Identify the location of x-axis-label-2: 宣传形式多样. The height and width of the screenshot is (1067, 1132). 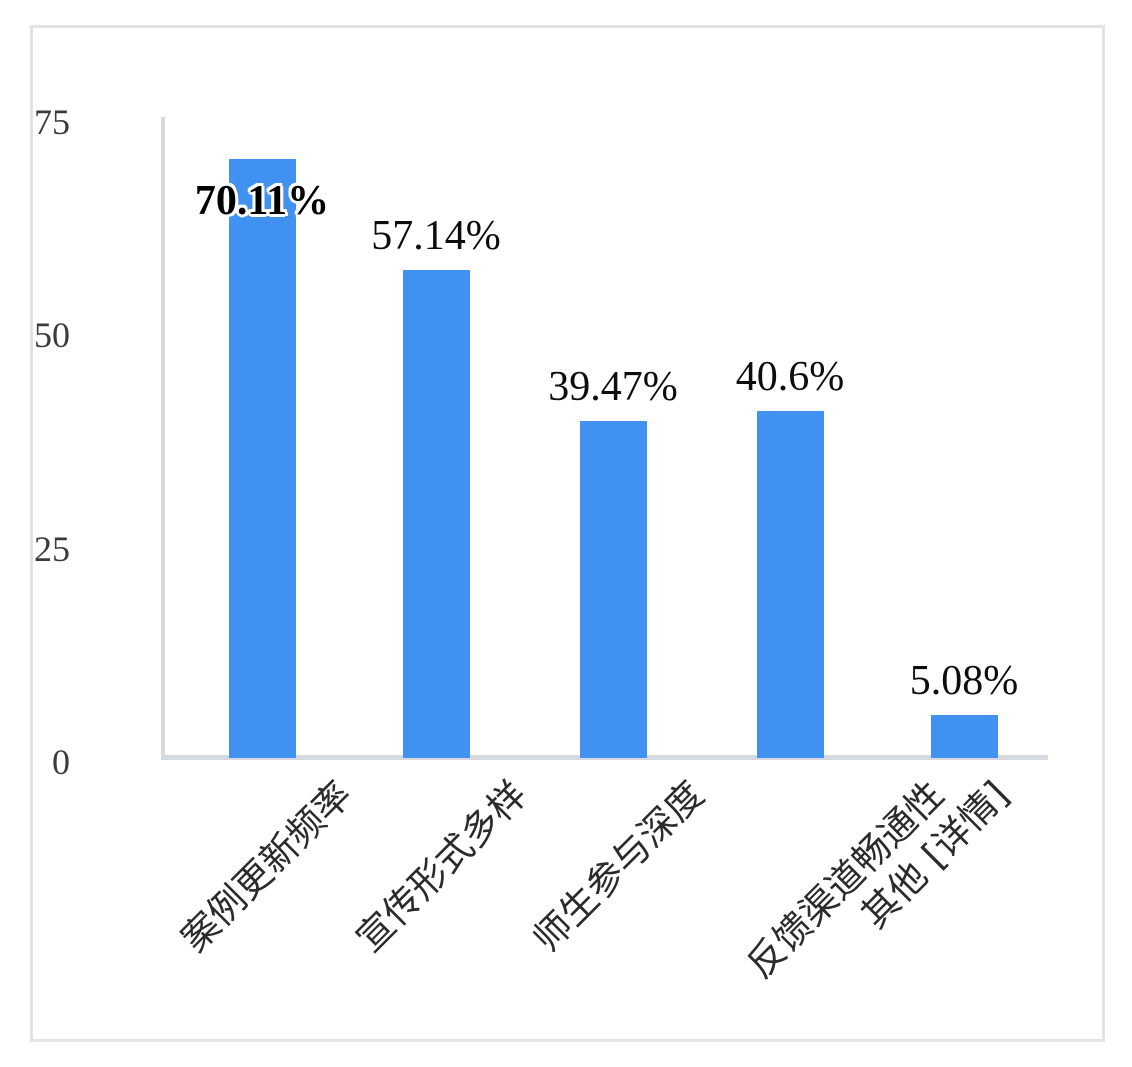
(441, 866).